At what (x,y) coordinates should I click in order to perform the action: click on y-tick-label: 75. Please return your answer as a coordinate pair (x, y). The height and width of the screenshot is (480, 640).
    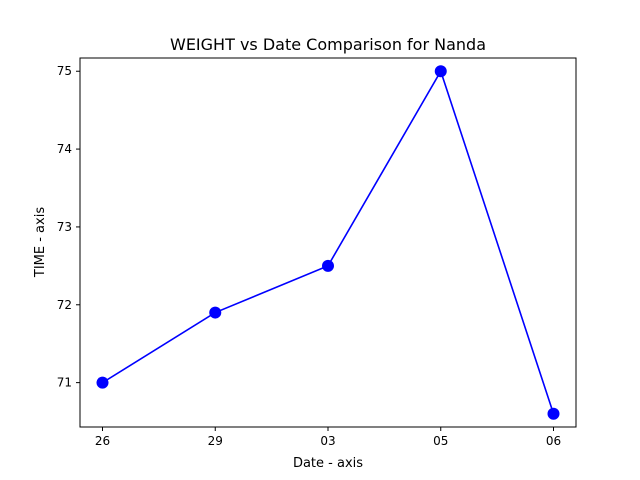
    Looking at the image, I should click on (64, 71).